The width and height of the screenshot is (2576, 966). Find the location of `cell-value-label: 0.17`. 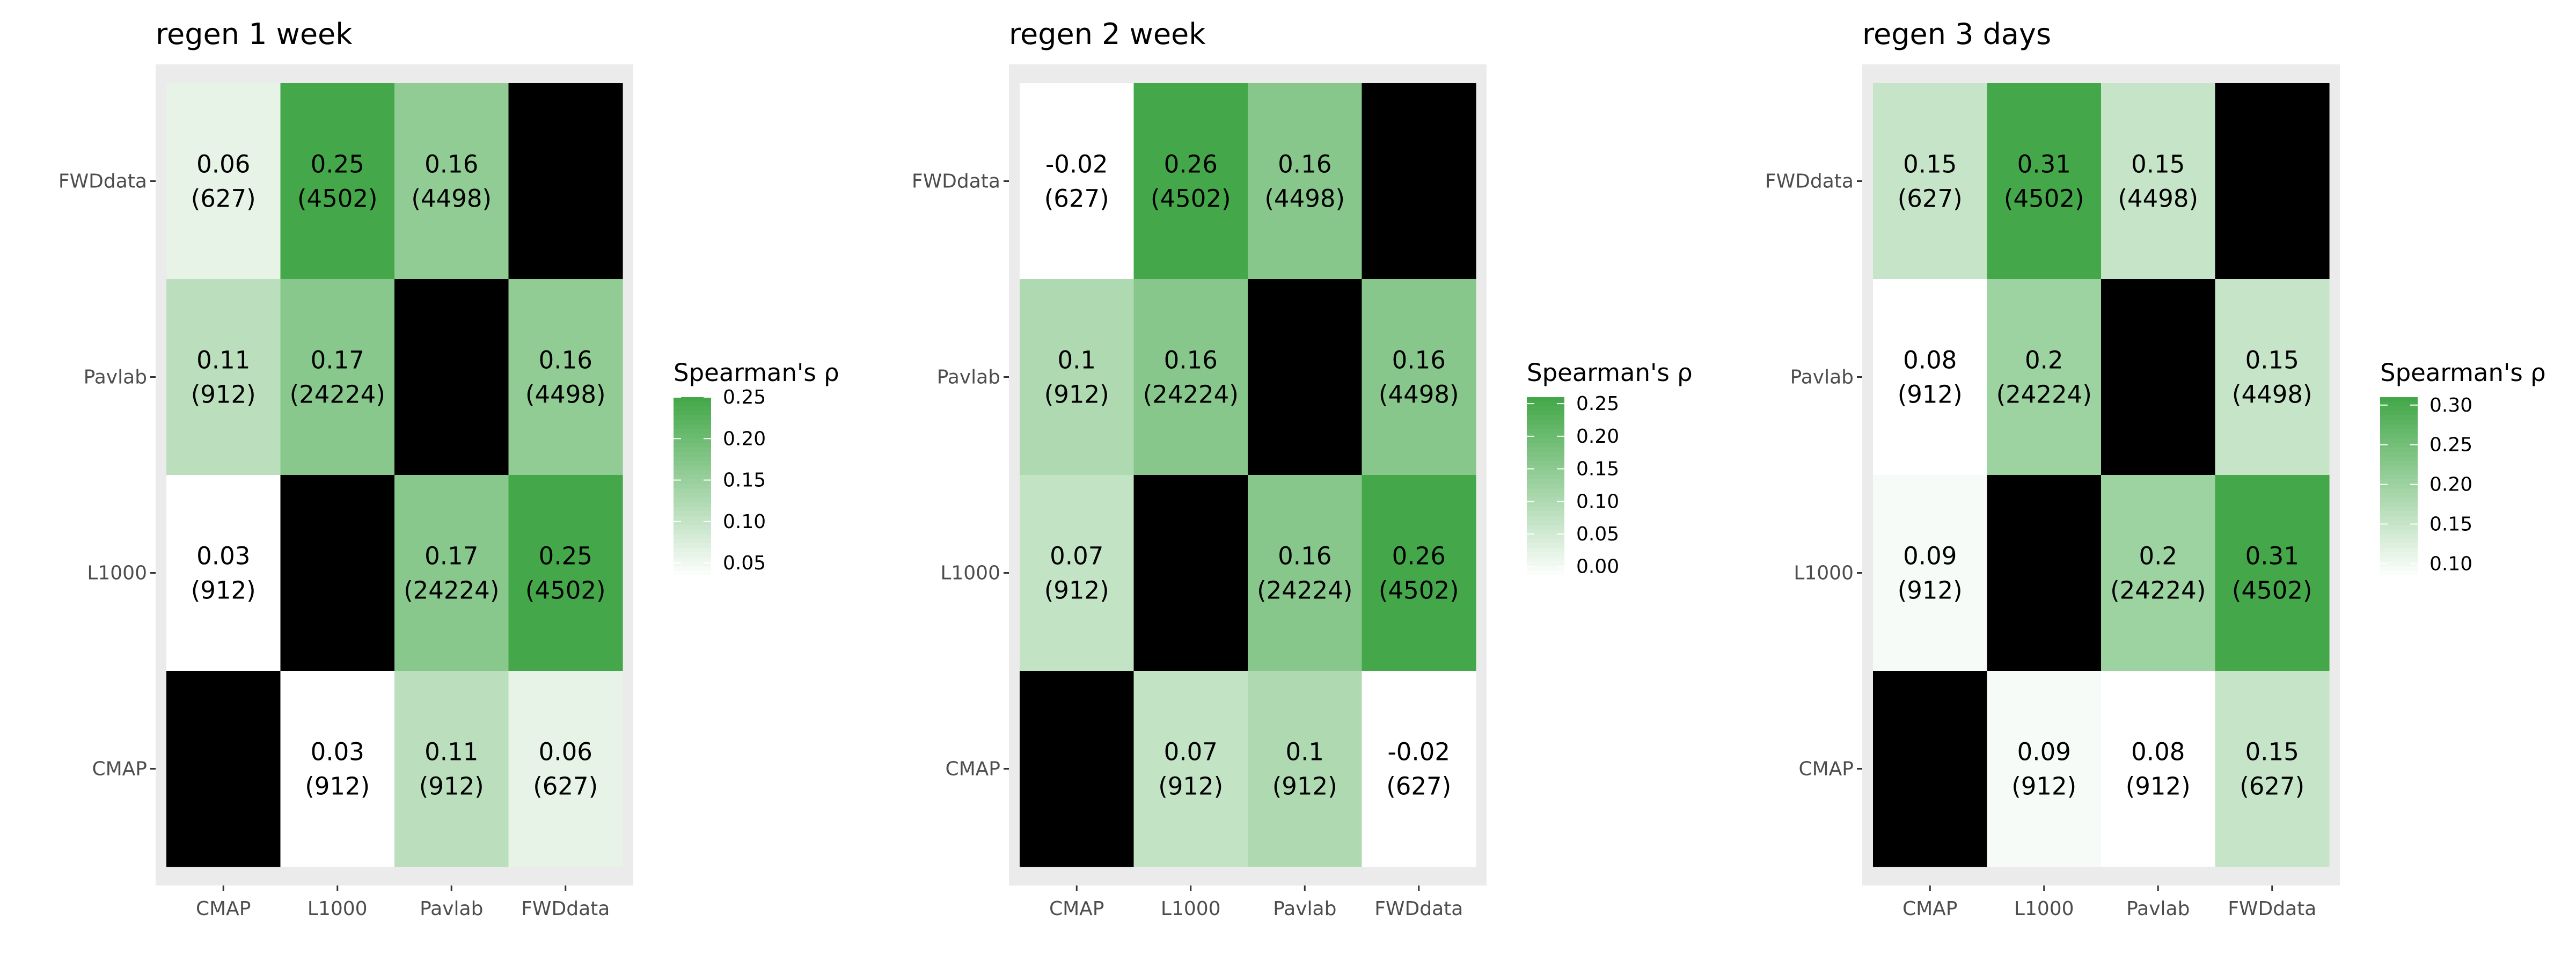

cell-value-label: 0.17 is located at coordinates (337, 360).